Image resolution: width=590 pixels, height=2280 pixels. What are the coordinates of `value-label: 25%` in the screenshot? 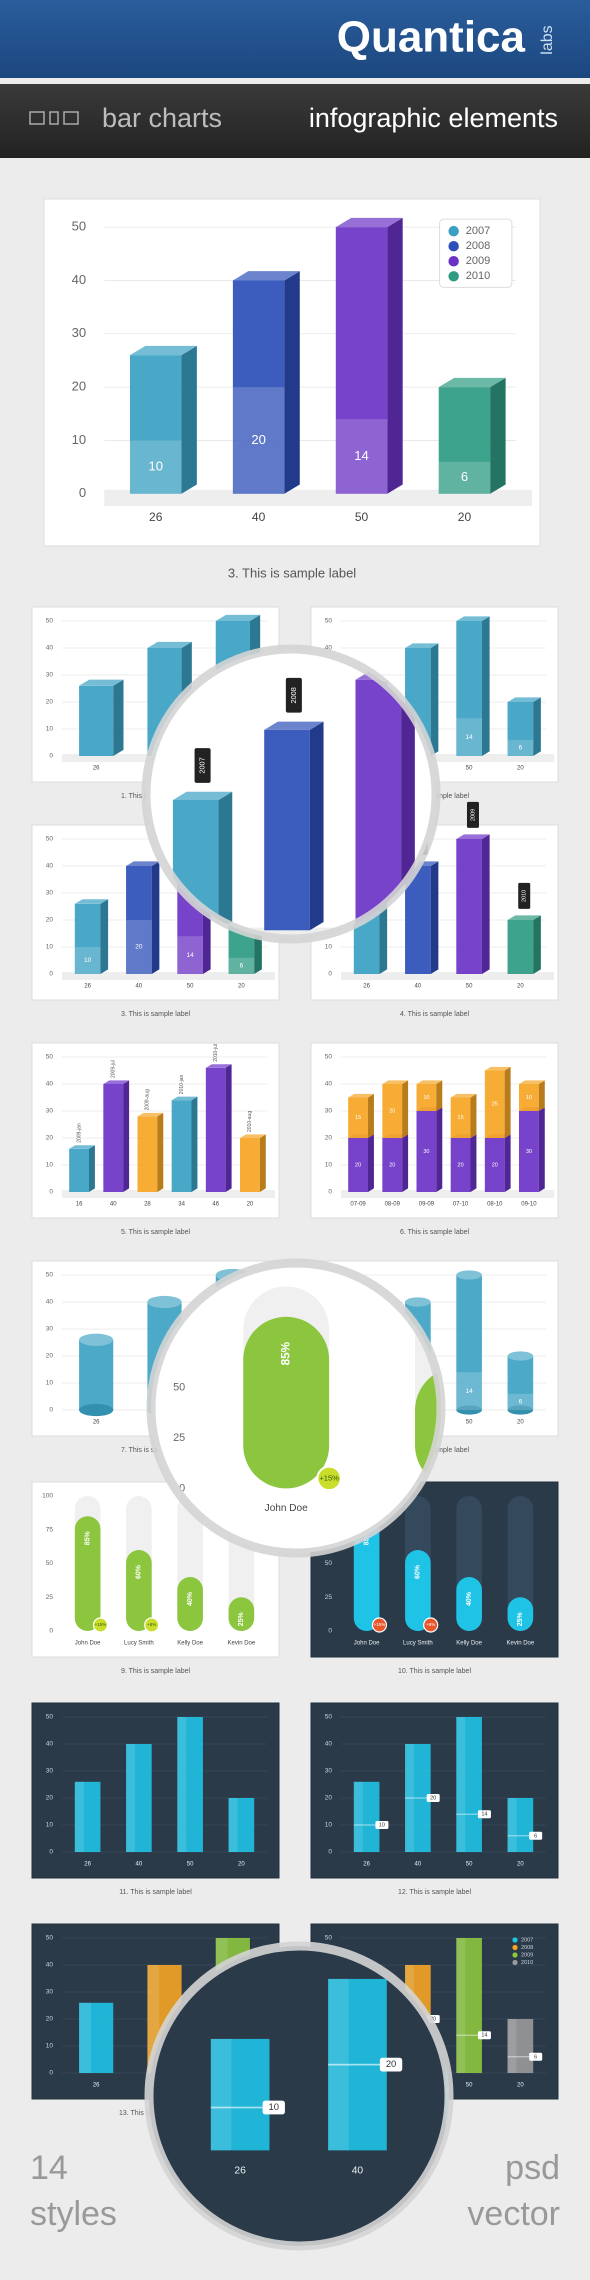 It's located at (520, 1618).